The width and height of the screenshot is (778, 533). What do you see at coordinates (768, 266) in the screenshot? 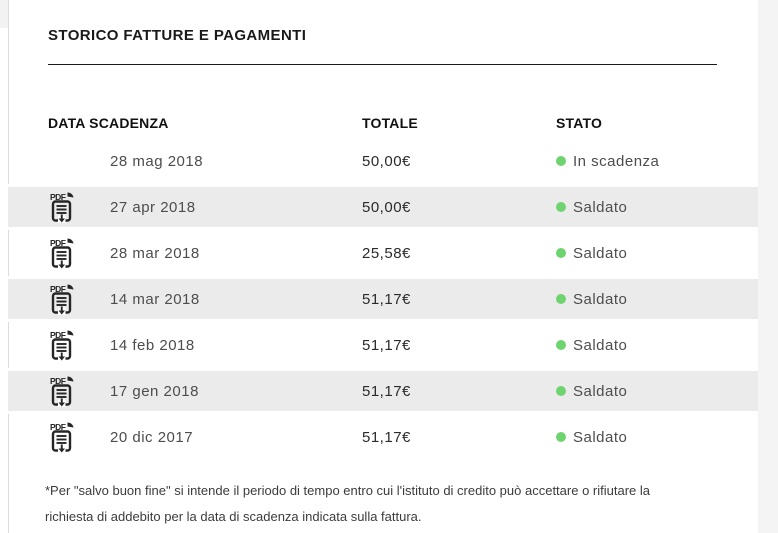
I see `page-right-gutter` at bounding box center [768, 266].